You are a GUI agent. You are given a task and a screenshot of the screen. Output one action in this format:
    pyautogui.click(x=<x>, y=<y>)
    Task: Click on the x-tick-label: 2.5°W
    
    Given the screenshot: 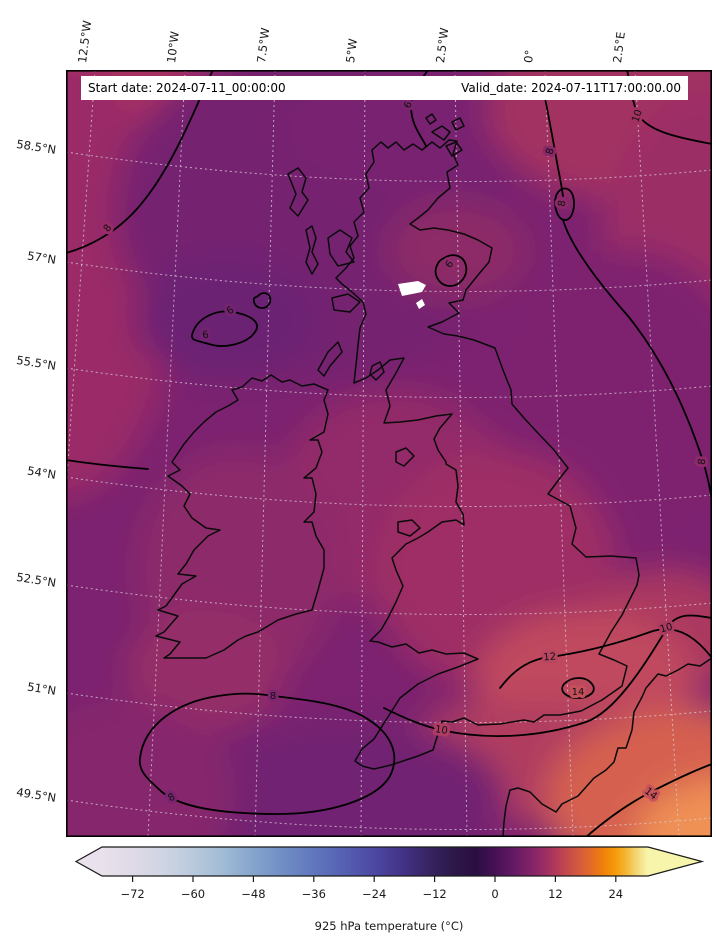 What is the action you would take?
    pyautogui.click(x=442, y=45)
    